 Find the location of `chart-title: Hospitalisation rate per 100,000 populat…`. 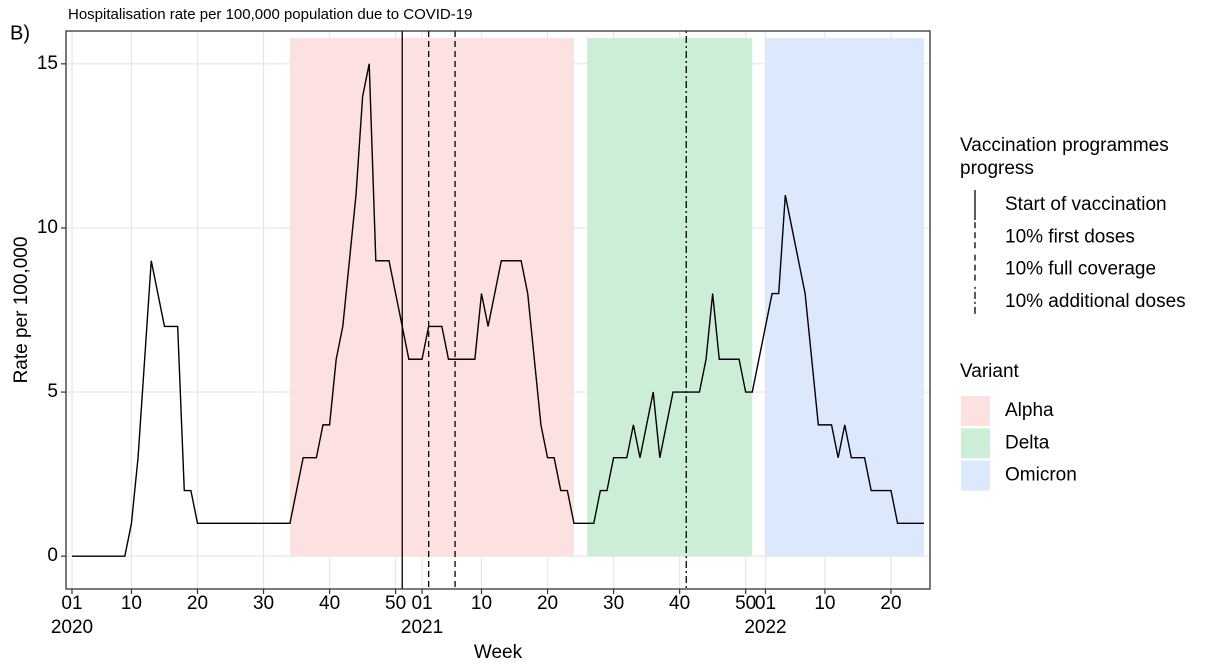

chart-title: Hospitalisation rate per 100,000 populat… is located at coordinates (270, 14).